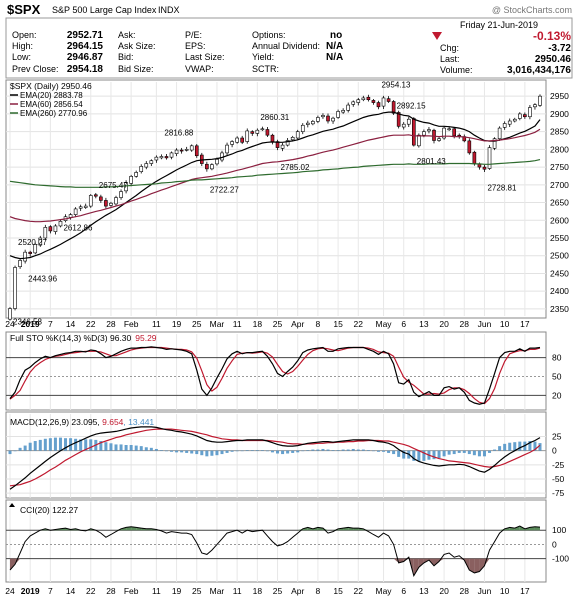 This screenshot has width=579, height=600. I want to click on x-tick-label-bottom: 19, so click(177, 591).